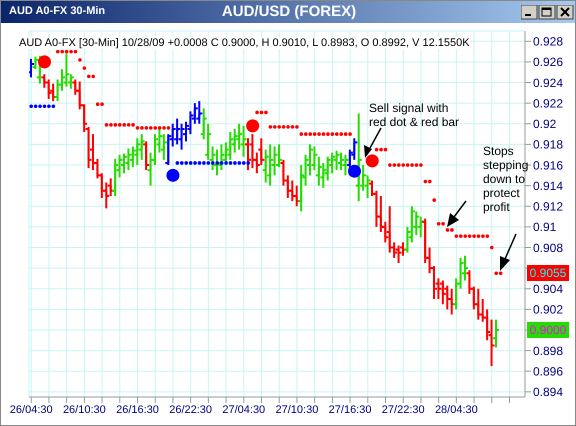 The width and height of the screenshot is (576, 426). What do you see at coordinates (505, 179) in the screenshot?
I see `annotation: Stops stepping down to protect profit` at bounding box center [505, 179].